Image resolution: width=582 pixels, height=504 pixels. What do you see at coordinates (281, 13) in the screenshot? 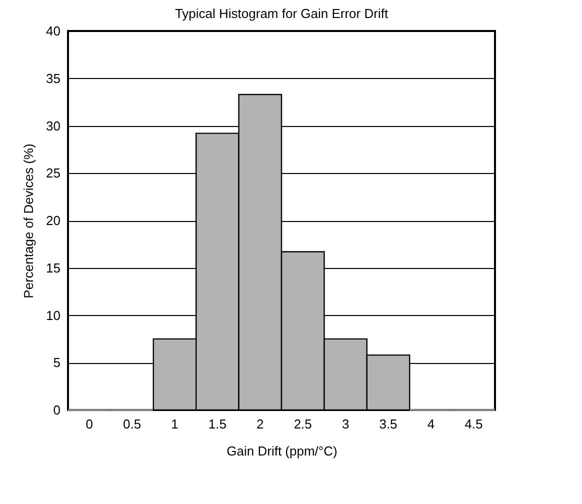
I see `chart-title: Typical Histogram for Gain Error Drift` at bounding box center [281, 13].